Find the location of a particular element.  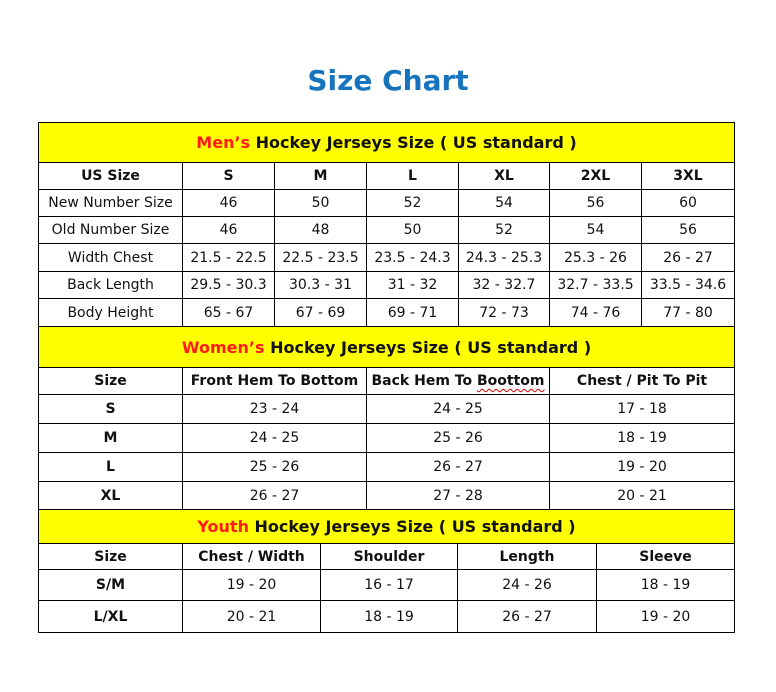

column-header-label: US Size is located at coordinates (110, 176).